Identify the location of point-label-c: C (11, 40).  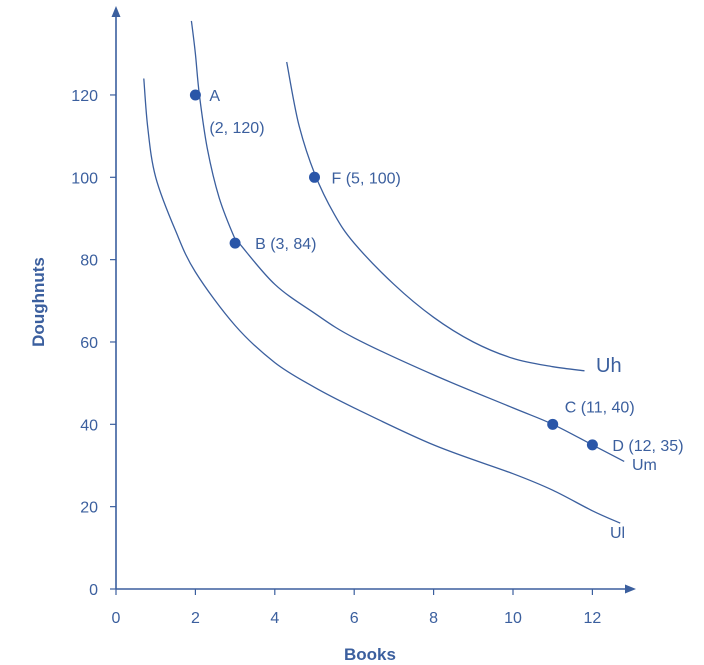
(600, 407).